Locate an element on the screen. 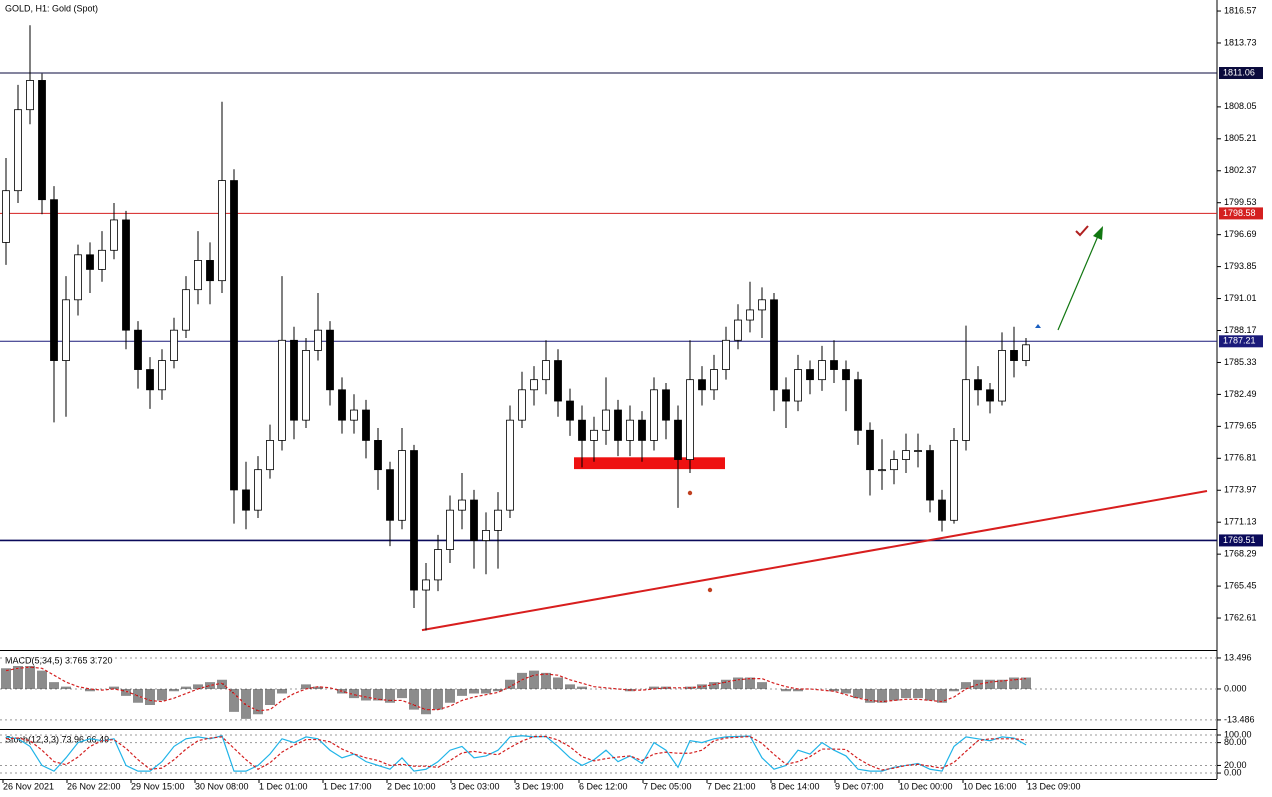  x-tick-label: 1 Dec 01:00 is located at coordinates (283, 786).